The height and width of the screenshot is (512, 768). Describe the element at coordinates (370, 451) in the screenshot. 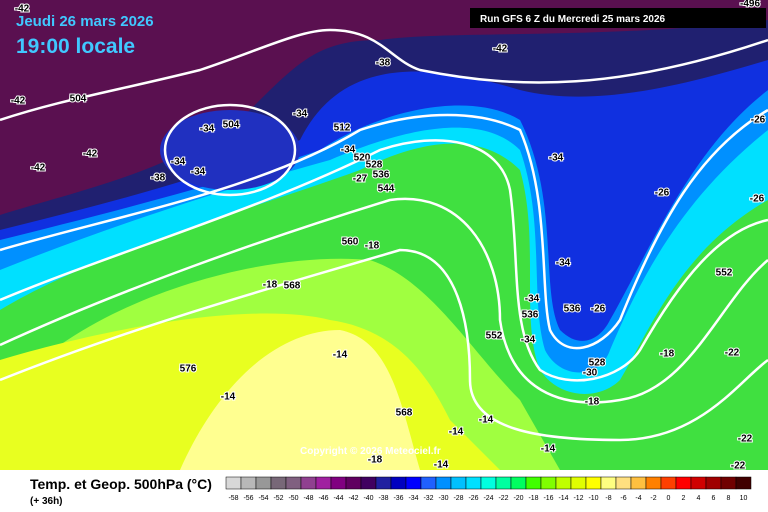

I see `copyright: Copyright © 2026 Meteociel.fr` at that location.